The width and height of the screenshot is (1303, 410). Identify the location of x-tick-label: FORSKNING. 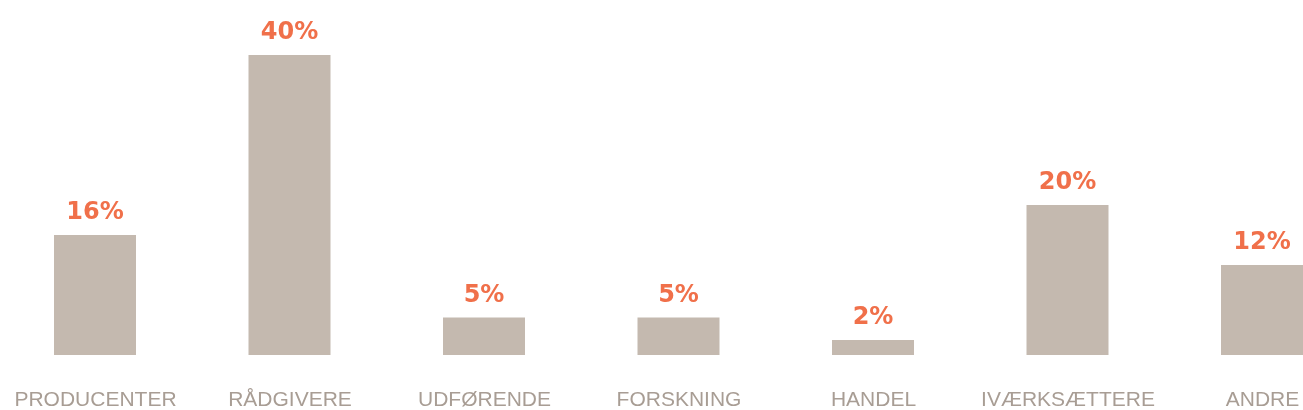
(679, 398).